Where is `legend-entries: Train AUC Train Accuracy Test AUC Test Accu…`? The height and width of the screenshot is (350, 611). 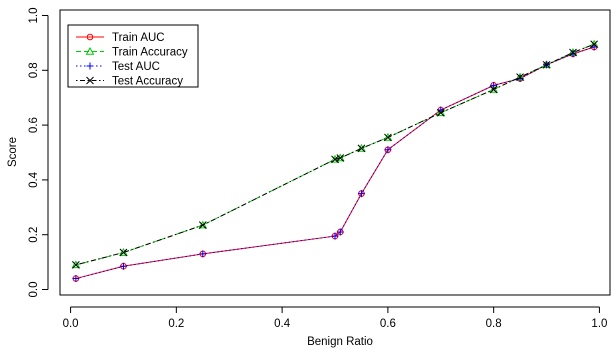
legend-entries: Train AUC Train Accuracy Test AUC Test Accu… is located at coordinates (132, 60).